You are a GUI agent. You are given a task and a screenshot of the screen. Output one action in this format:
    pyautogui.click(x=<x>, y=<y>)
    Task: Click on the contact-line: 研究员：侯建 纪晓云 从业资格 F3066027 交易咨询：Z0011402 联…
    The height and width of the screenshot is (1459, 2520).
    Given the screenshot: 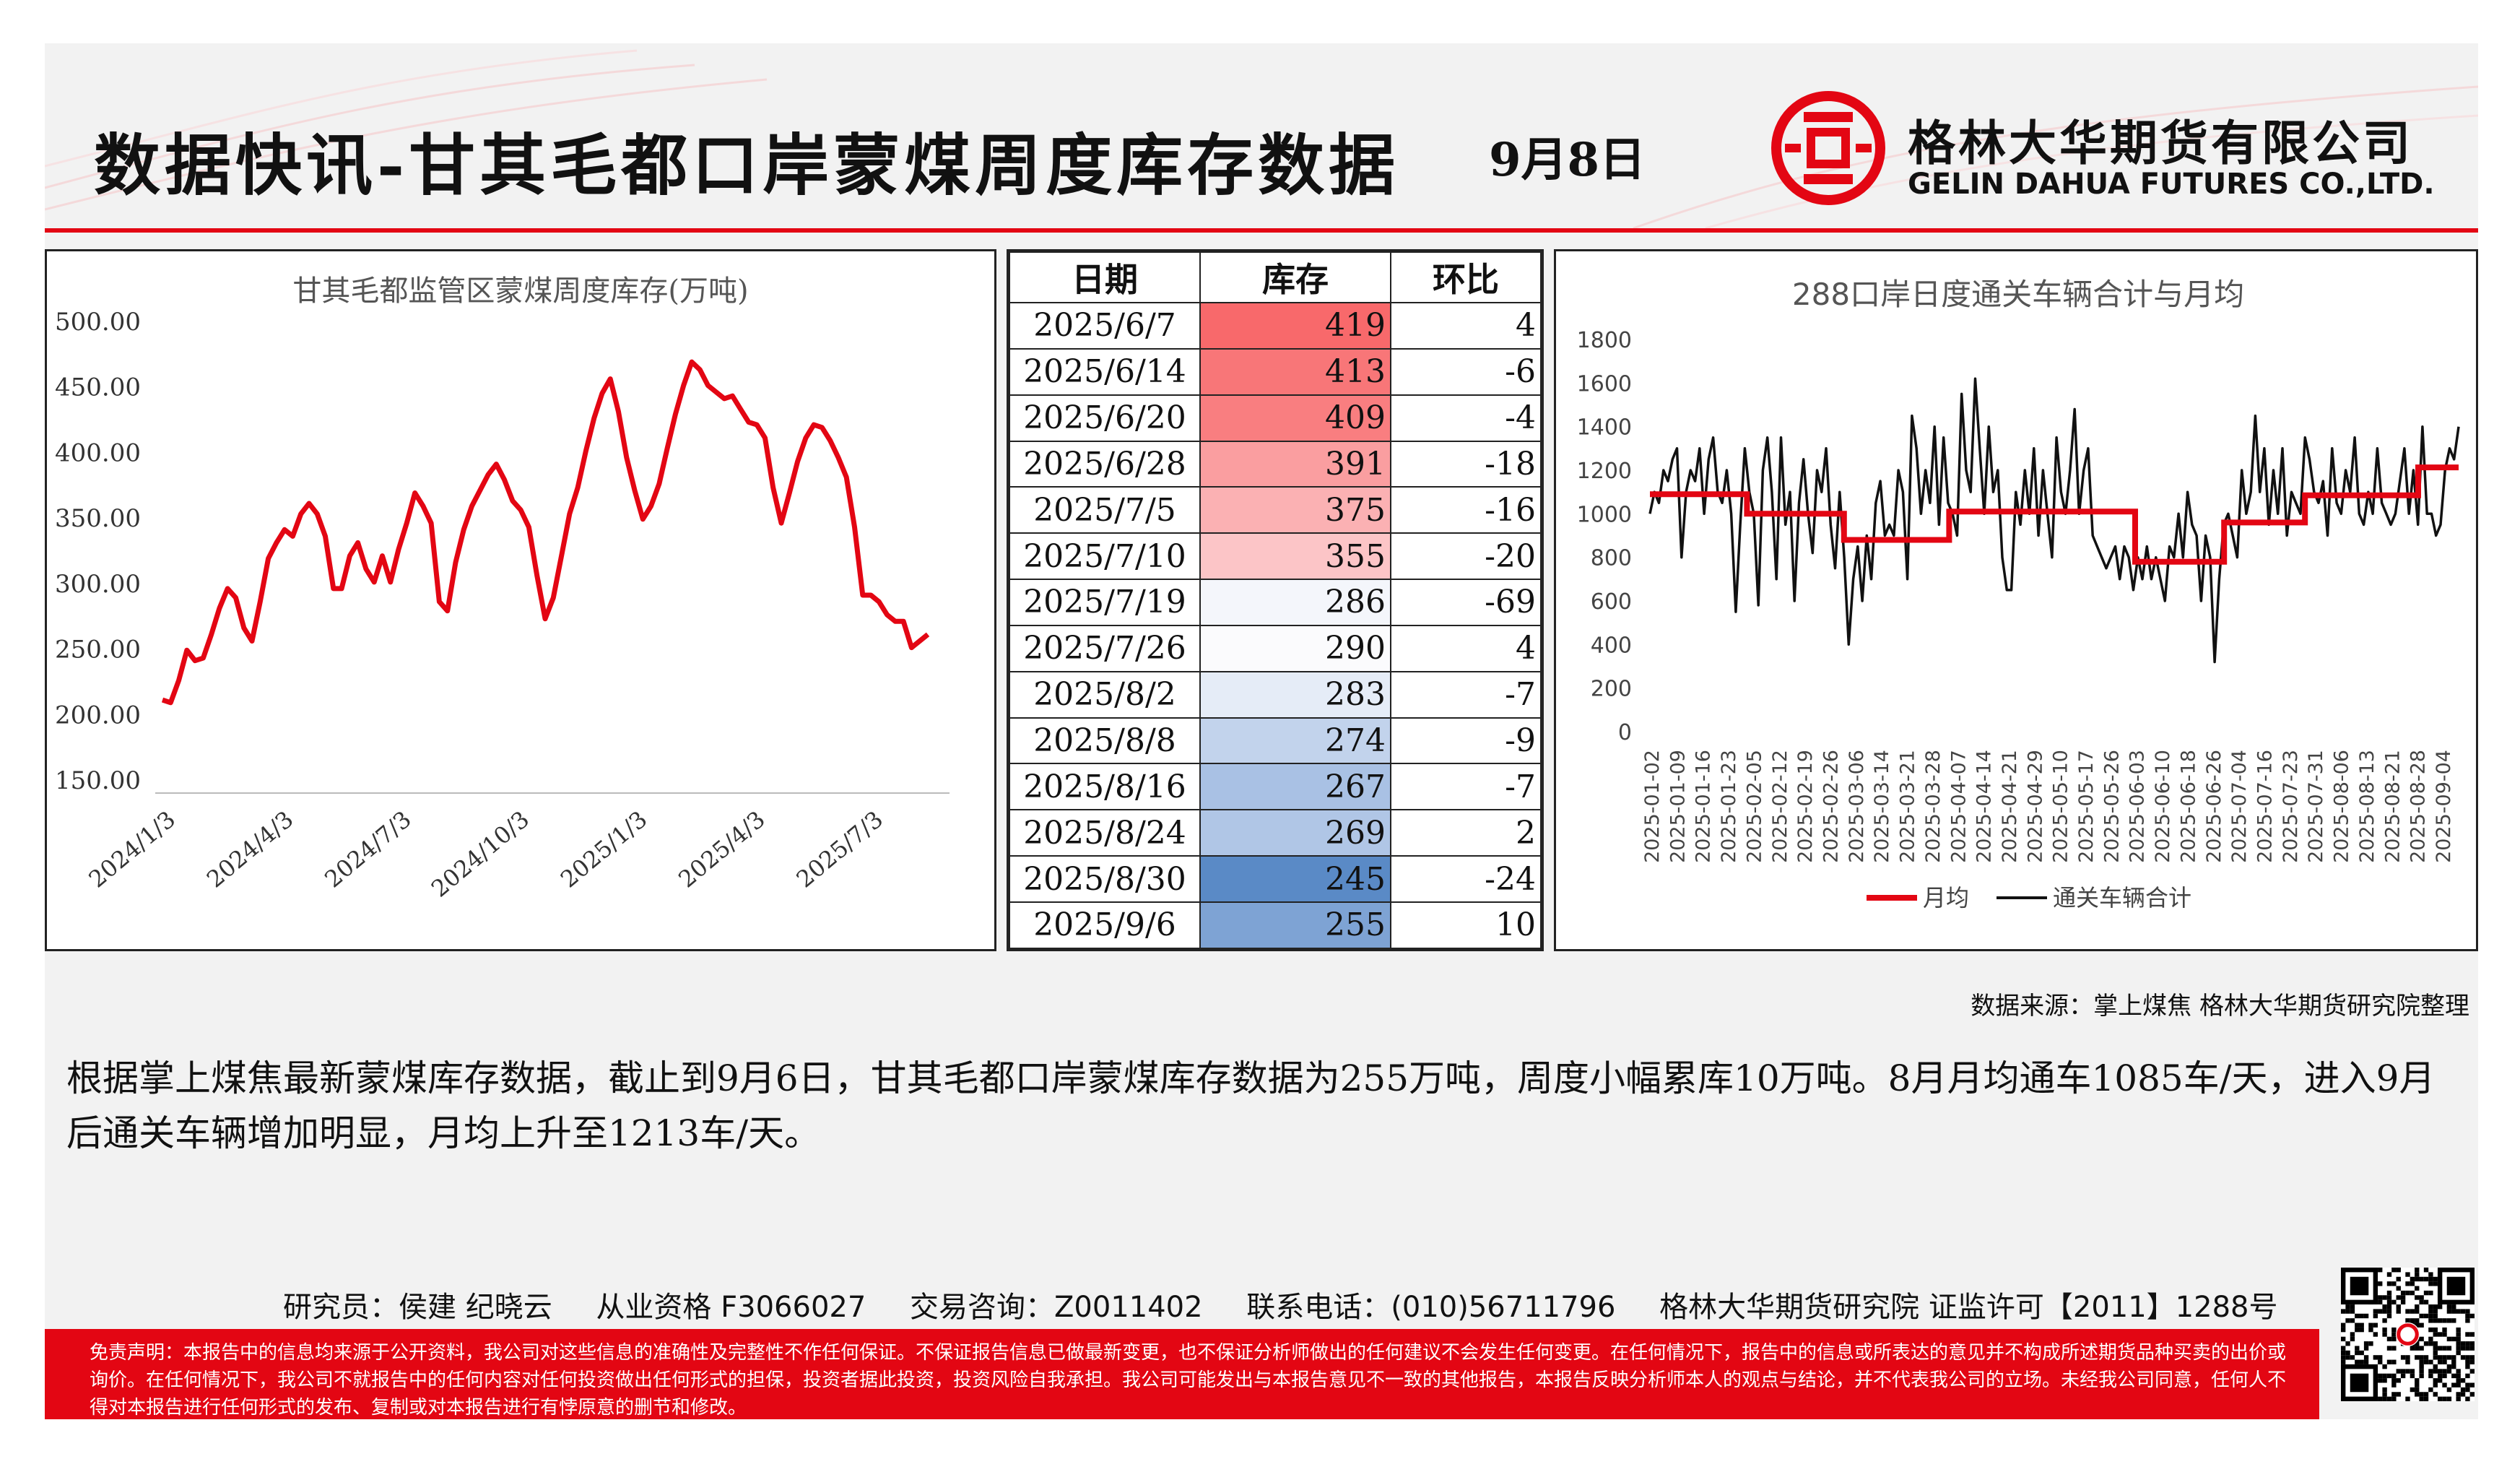 What is the action you would take?
    pyautogui.click(x=1297, y=1304)
    